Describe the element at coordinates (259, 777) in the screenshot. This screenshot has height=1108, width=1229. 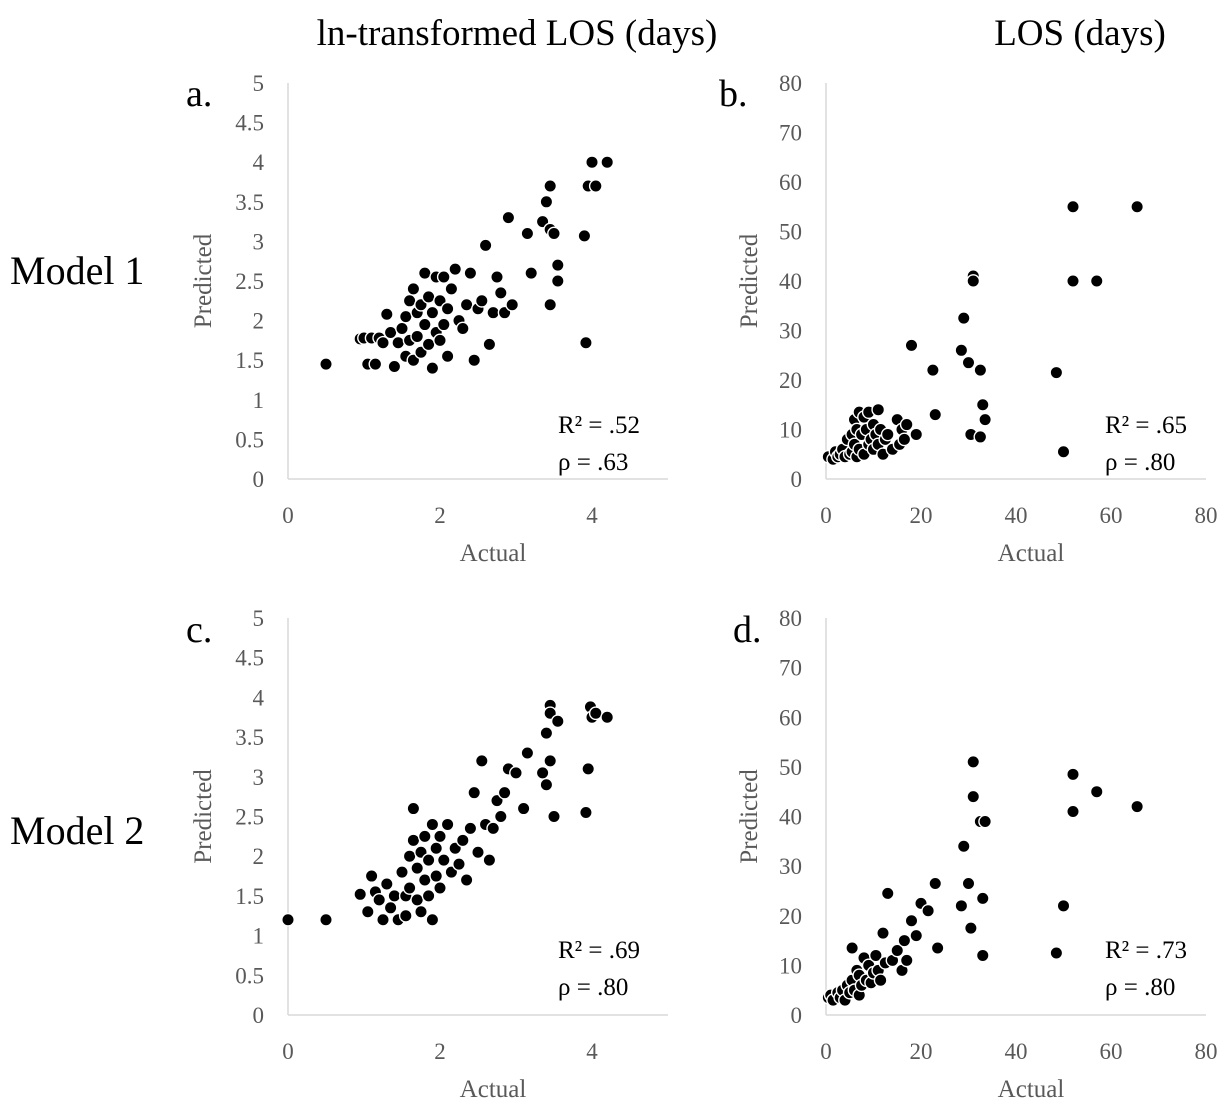
I see `y-tick-label: 3` at that location.